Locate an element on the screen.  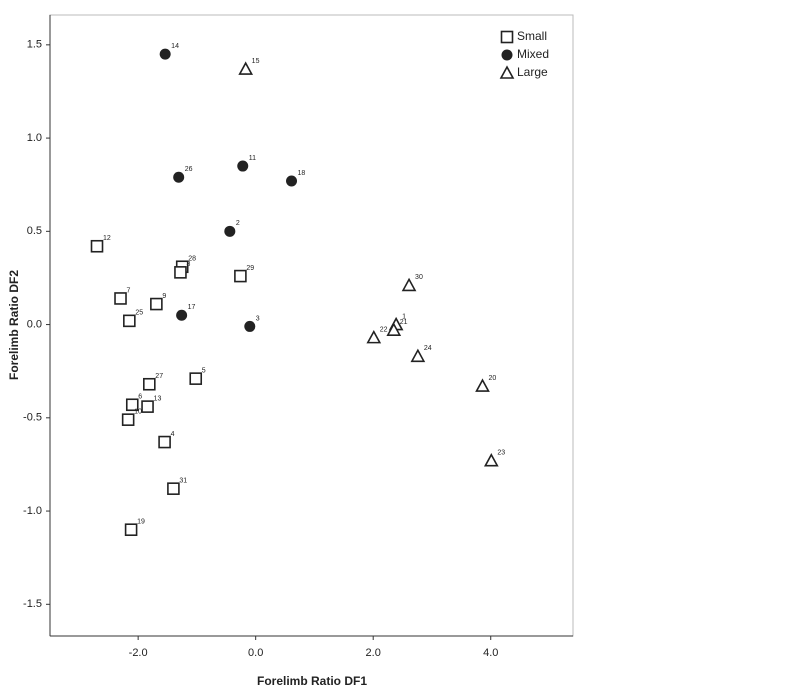
point-label: 11 is located at coordinates (252, 158).